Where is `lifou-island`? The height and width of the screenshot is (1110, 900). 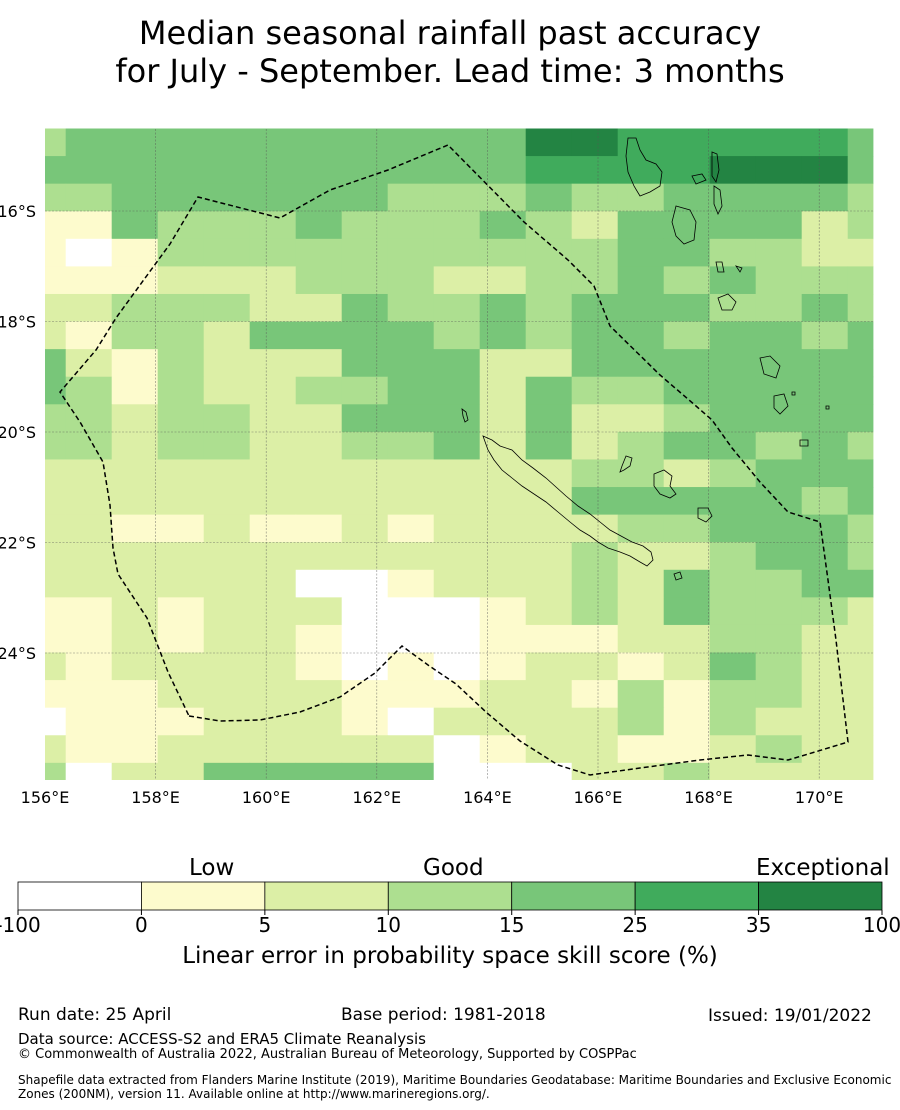
lifou-island is located at coordinates (665, 484).